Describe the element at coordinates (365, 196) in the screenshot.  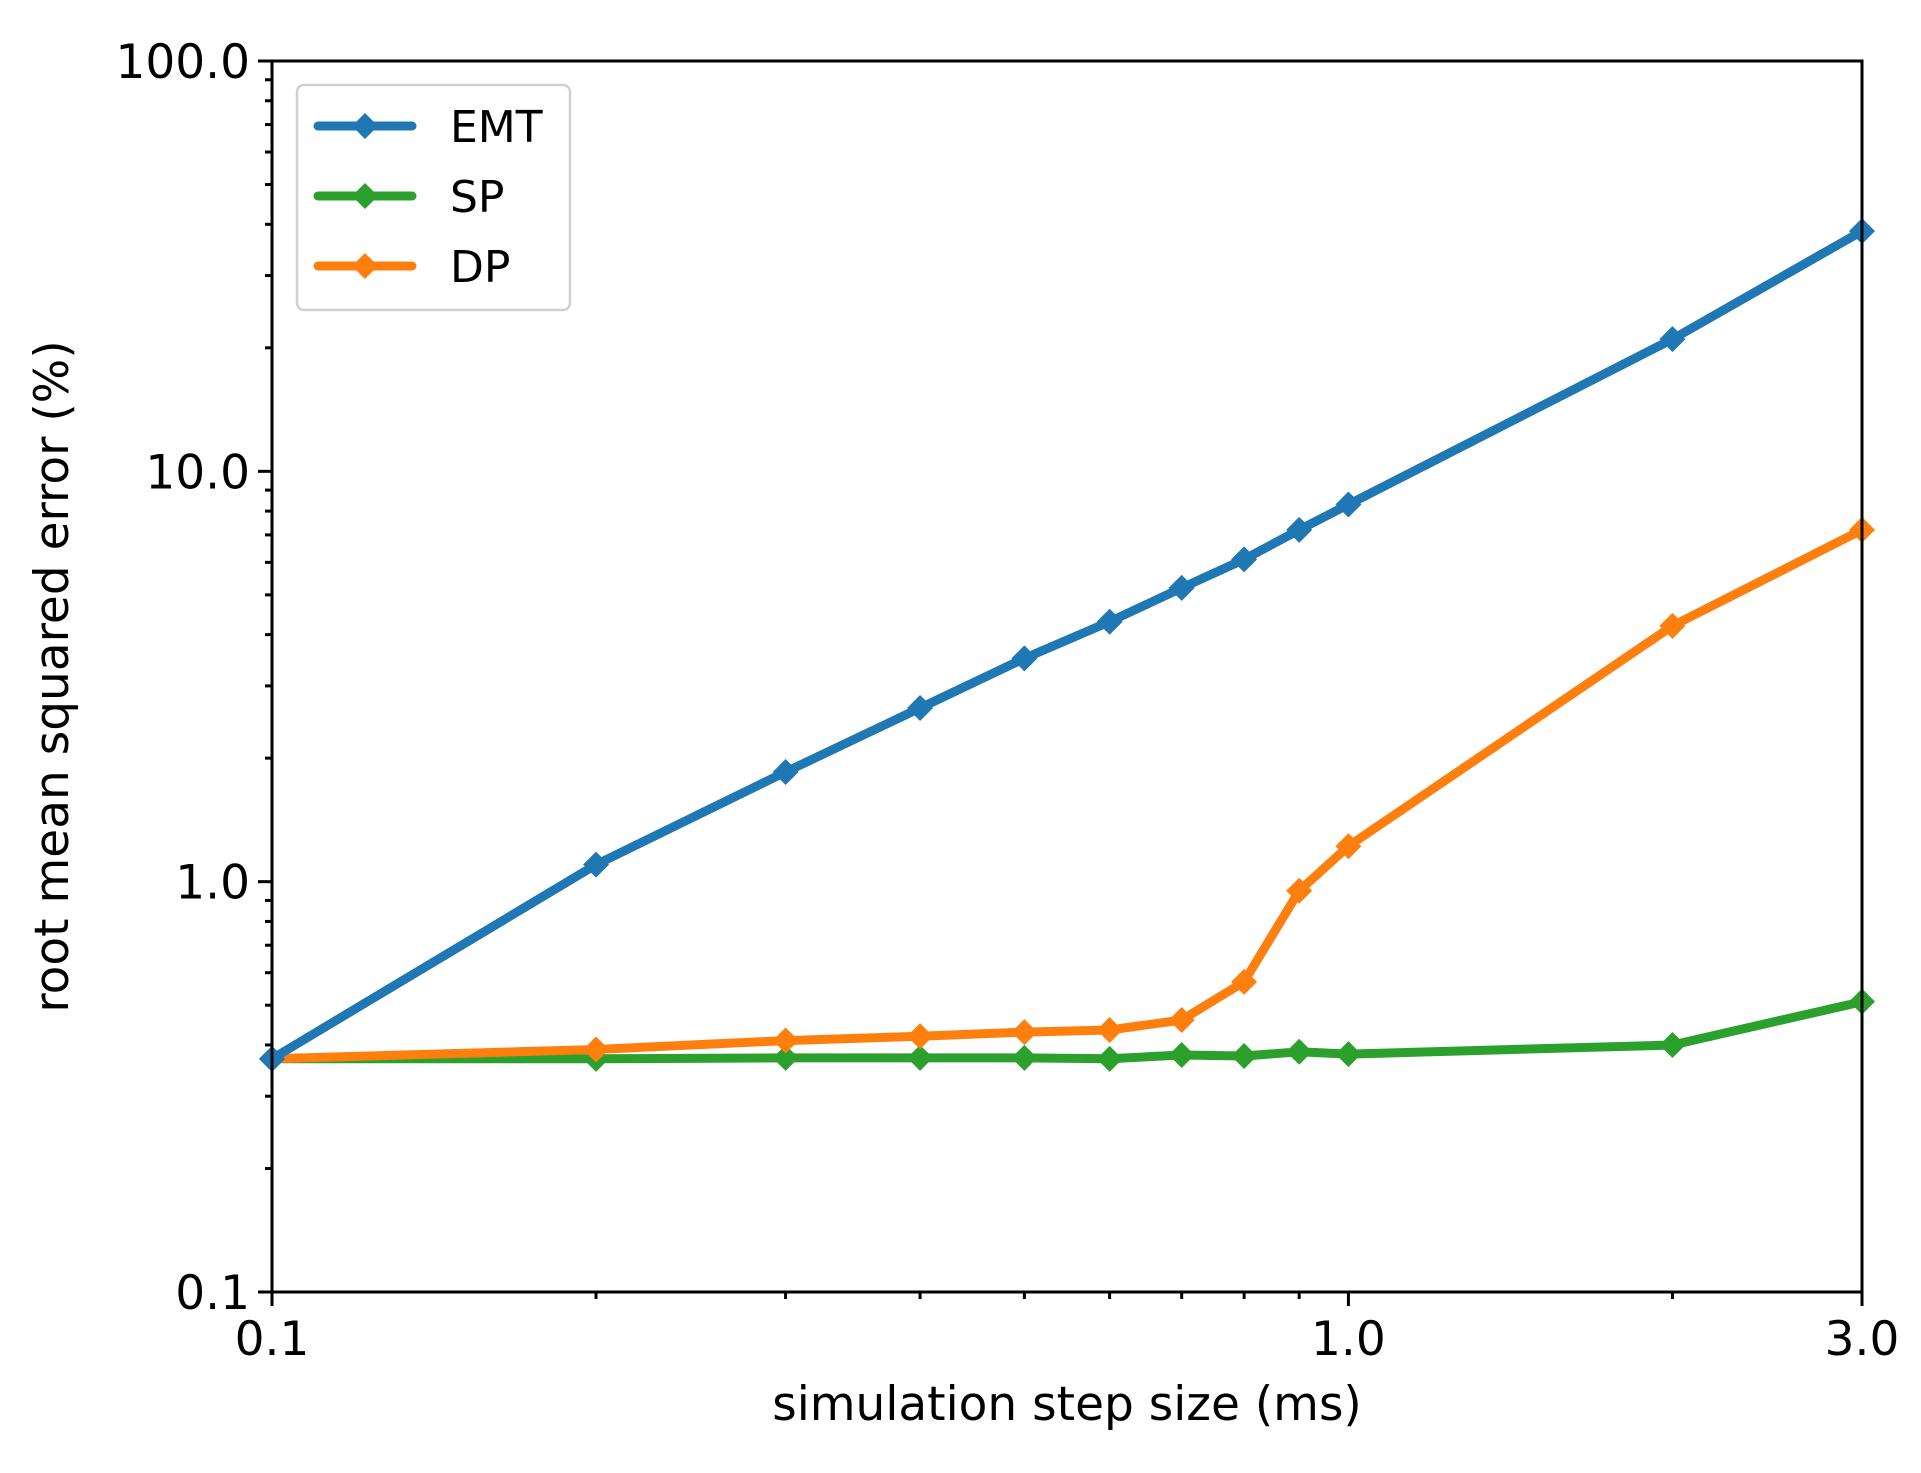
I see `legend-marker-sp` at that location.